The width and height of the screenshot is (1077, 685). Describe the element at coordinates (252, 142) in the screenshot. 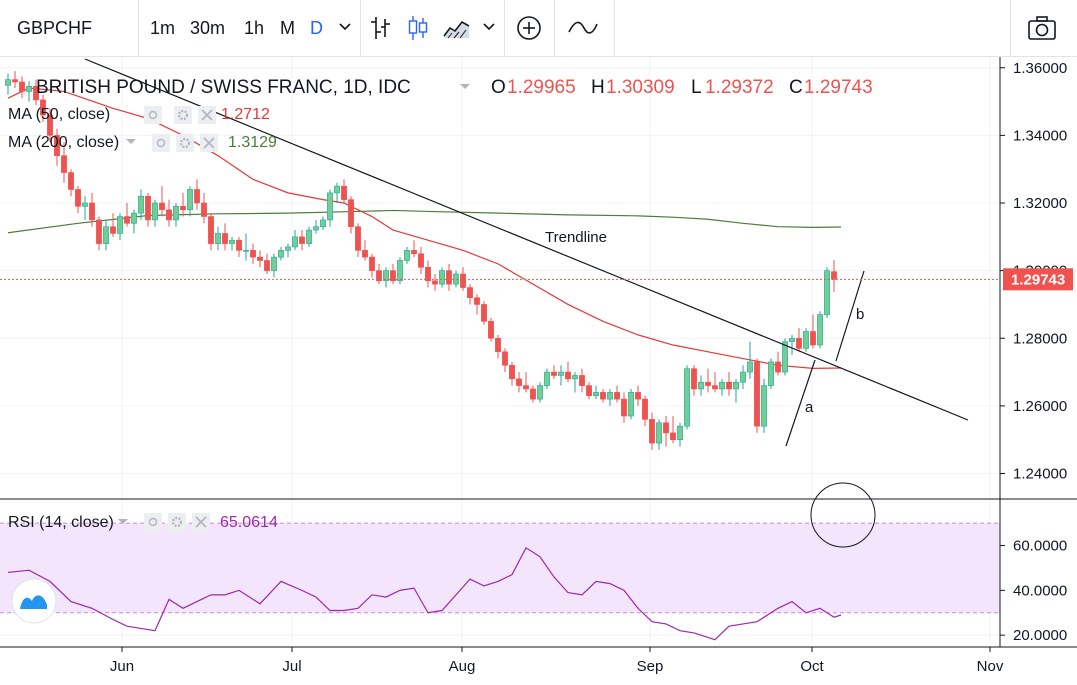

I see `ma200-value: 1.3129` at that location.